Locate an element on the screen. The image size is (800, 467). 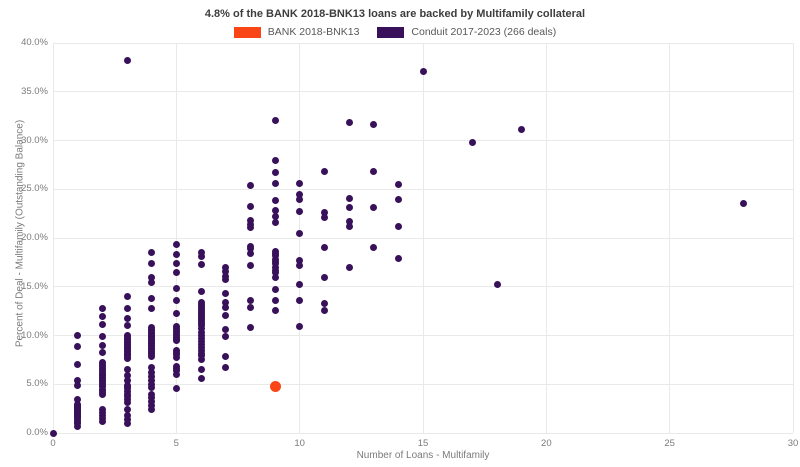
h-gridline is located at coordinates (423, 433).